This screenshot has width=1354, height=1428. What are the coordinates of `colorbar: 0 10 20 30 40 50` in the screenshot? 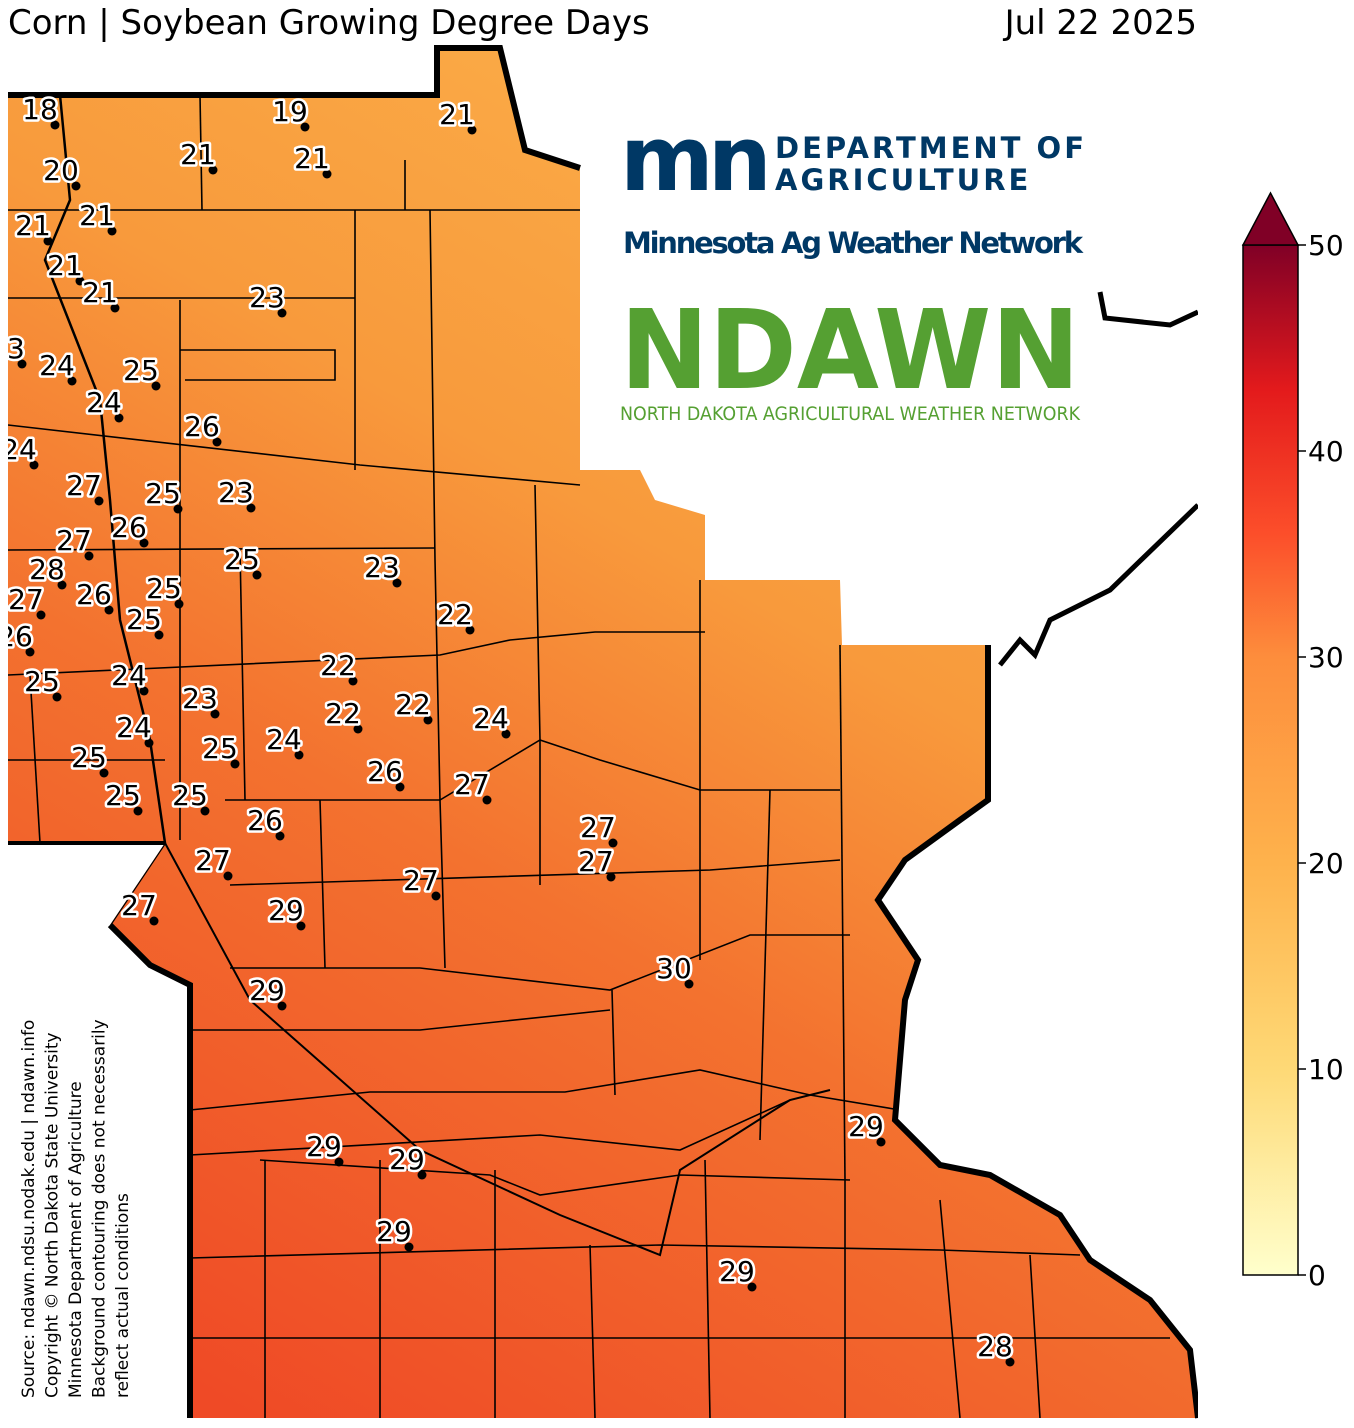 It's located at (1292, 741).